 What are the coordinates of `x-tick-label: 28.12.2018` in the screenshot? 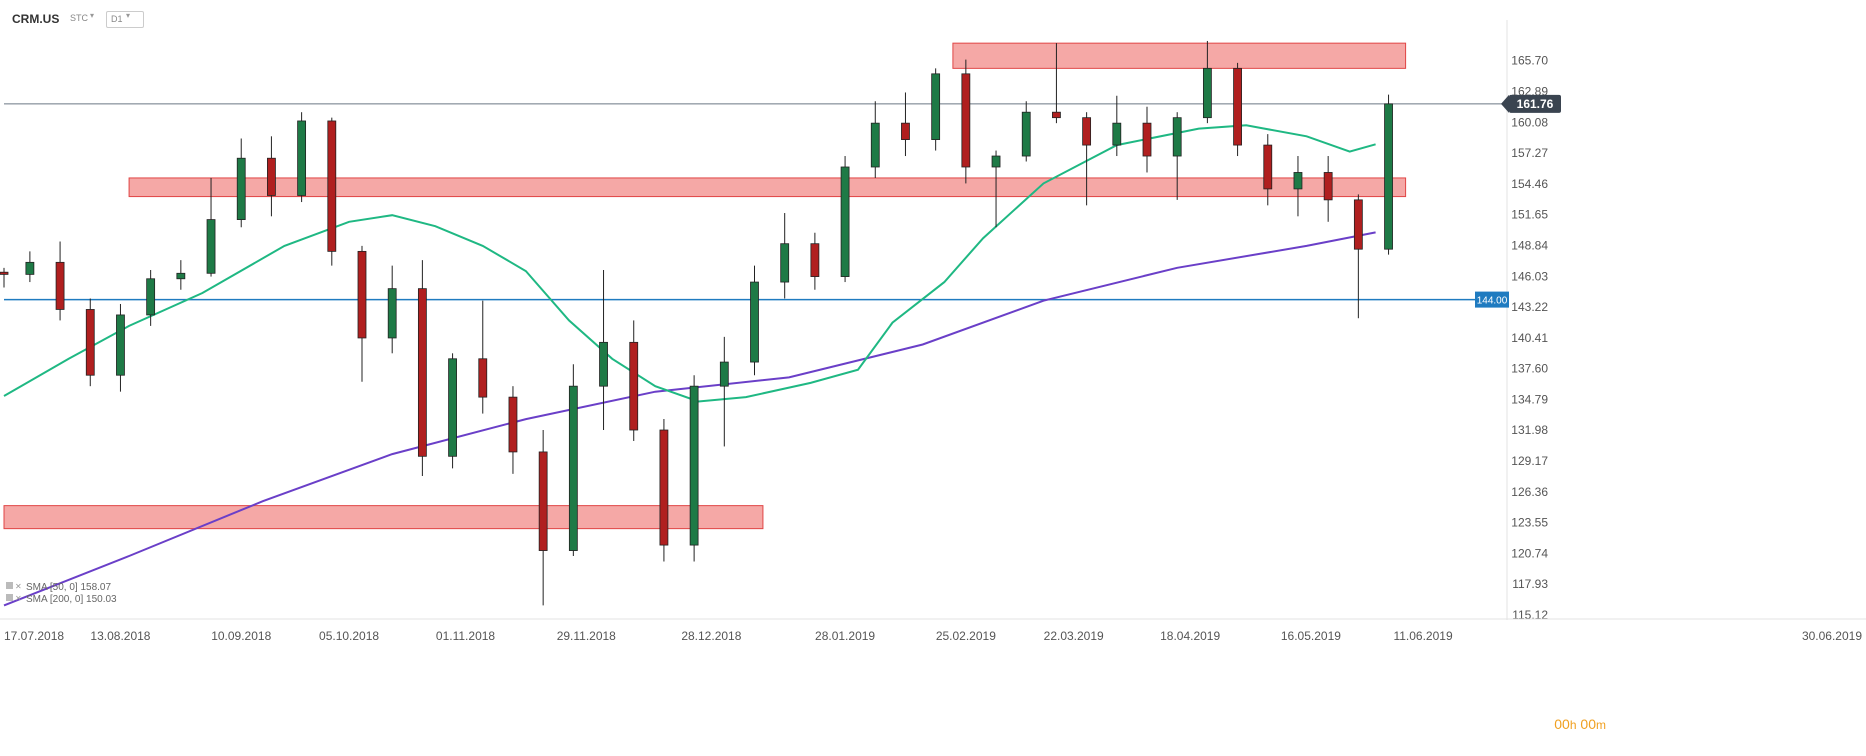 It's located at (711, 636).